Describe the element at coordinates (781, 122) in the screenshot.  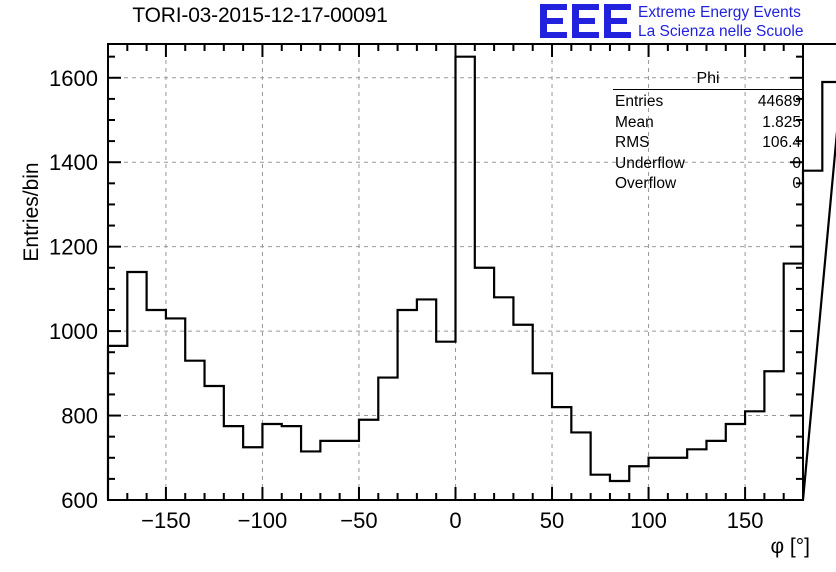
I see `statistics-value: 1.825` at that location.